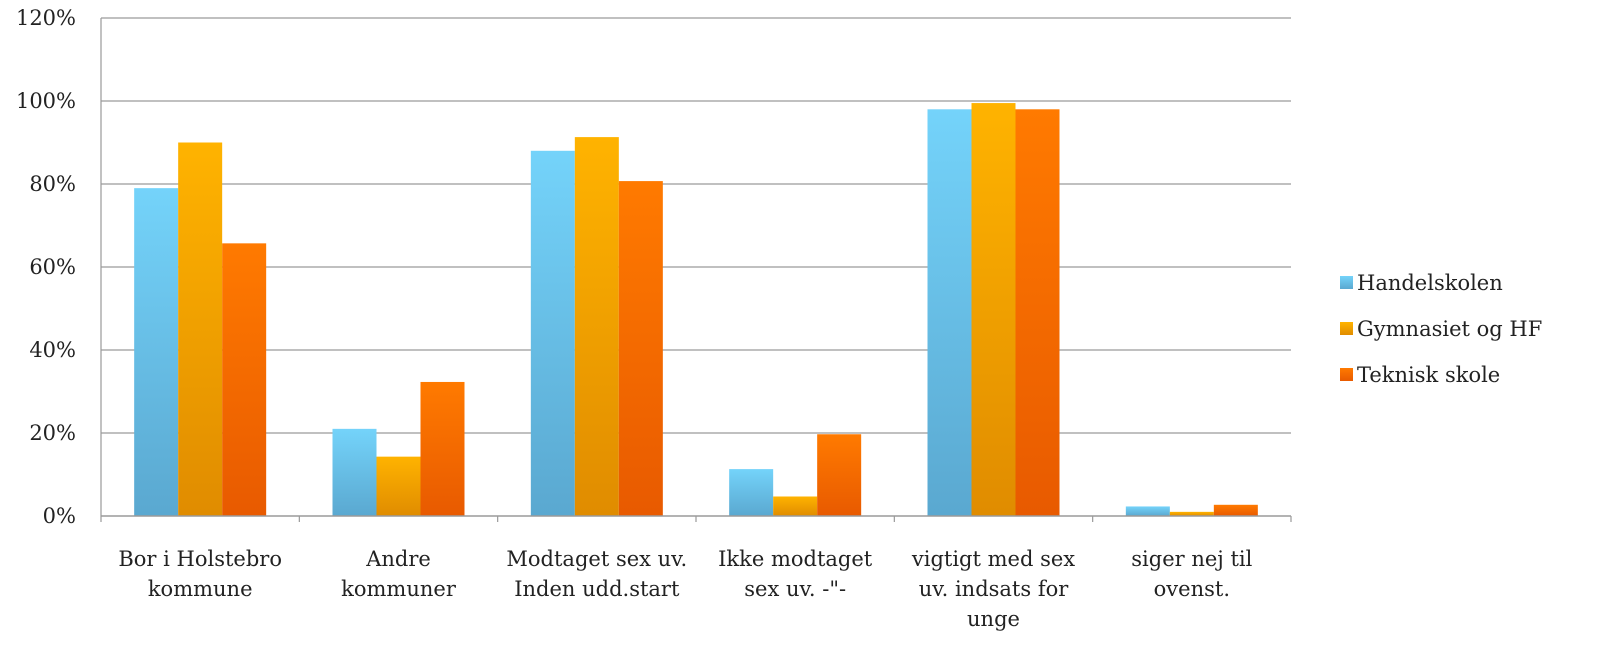  I want to click on x-category-label: Andre kommuner, so click(399, 574).